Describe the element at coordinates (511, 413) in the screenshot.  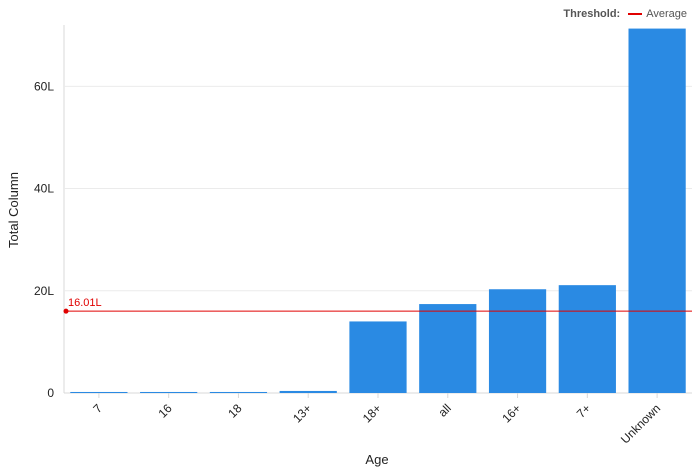
I see `x-tick-label: 16+` at that location.